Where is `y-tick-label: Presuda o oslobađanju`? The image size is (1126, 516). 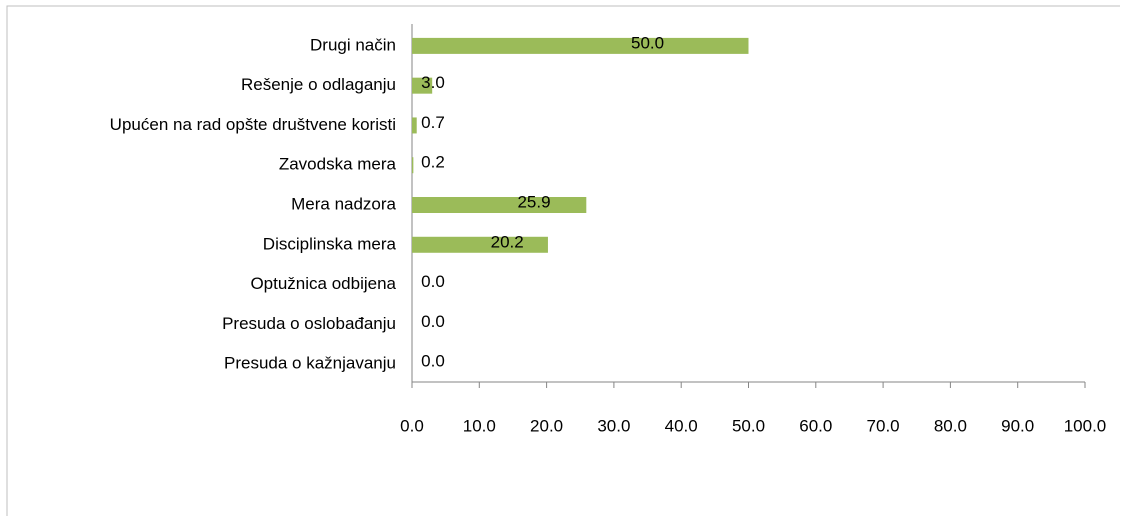
y-tick-label: Presuda o oslobađanju is located at coordinates (309, 323).